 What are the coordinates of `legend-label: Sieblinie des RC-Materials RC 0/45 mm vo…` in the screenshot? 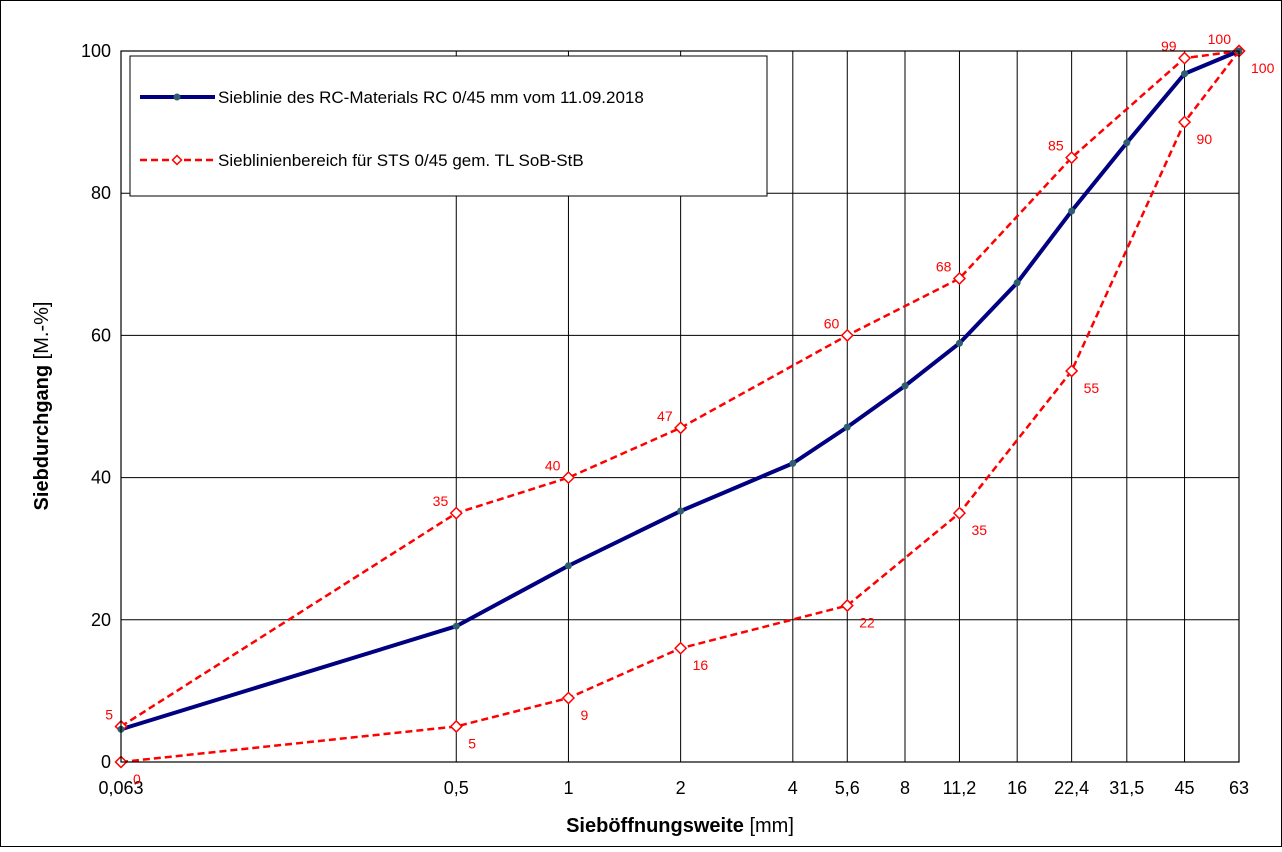 It's located at (431, 97).